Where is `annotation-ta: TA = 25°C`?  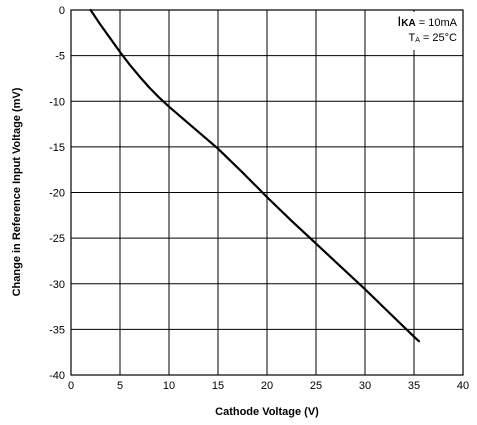
annotation-ta: TA = 25°C is located at coordinates (432, 38).